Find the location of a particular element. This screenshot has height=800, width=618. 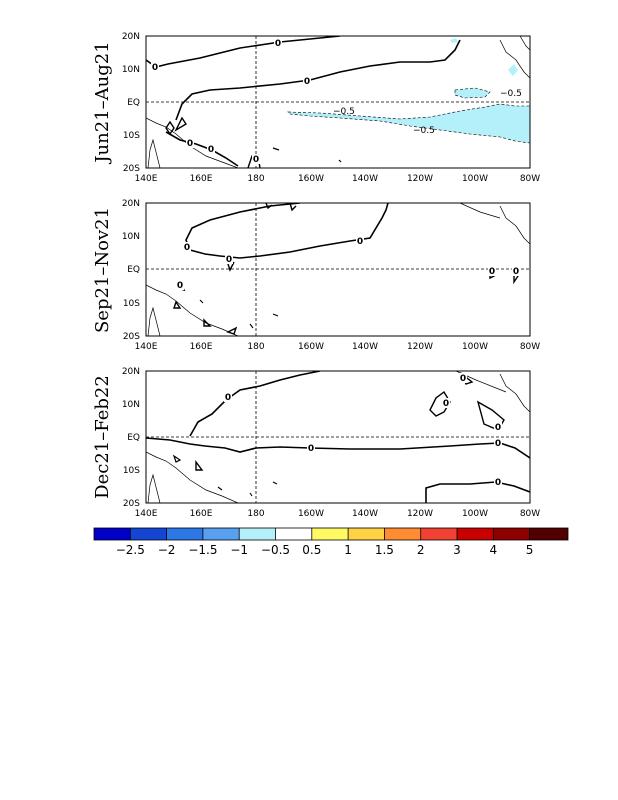

y-tick-label: EQ is located at coordinates (133, 270).